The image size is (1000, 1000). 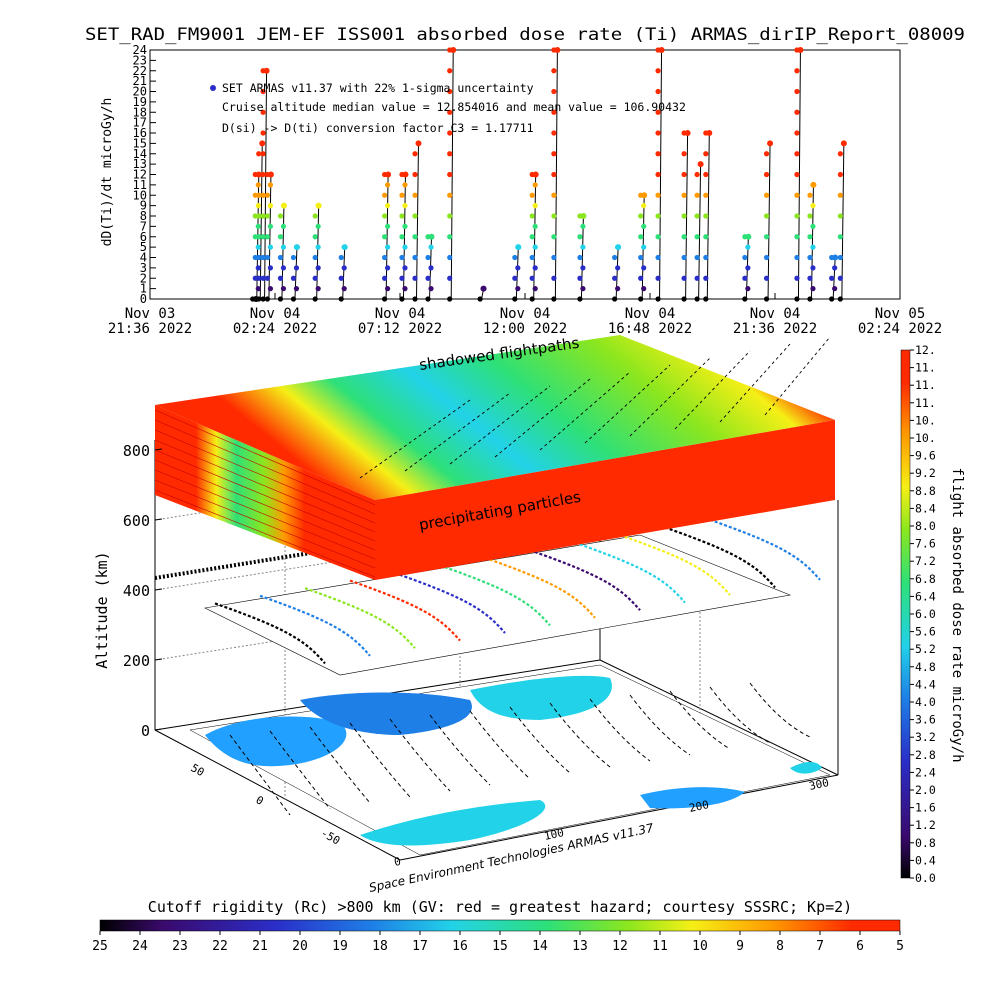 What do you see at coordinates (925, 596) in the screenshot?
I see `right-cb-tick-label: 6.4` at bounding box center [925, 596].